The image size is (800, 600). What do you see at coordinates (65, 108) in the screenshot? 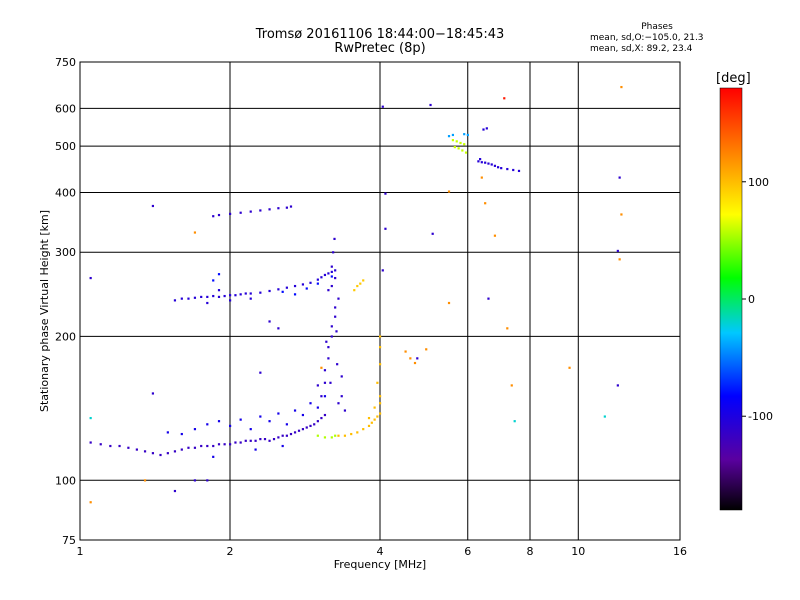
I see `y-tick-label: 600` at bounding box center [65, 108].